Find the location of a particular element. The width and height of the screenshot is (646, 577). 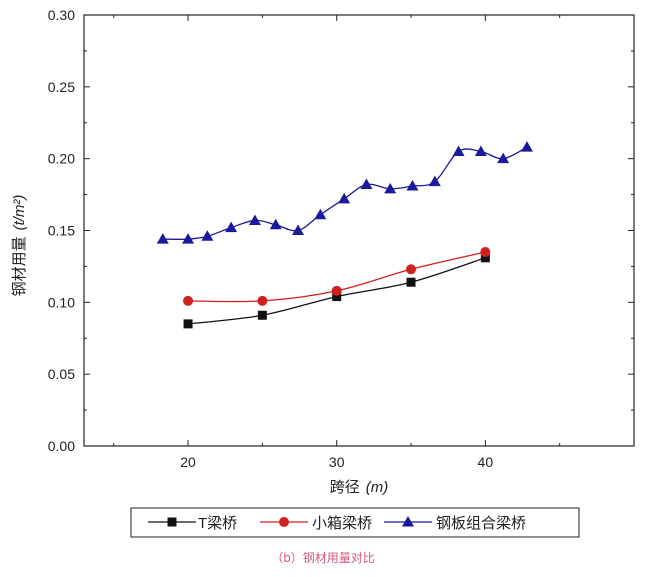

legend-entry: 钢板组合梁桥 is located at coordinates (455, 523).